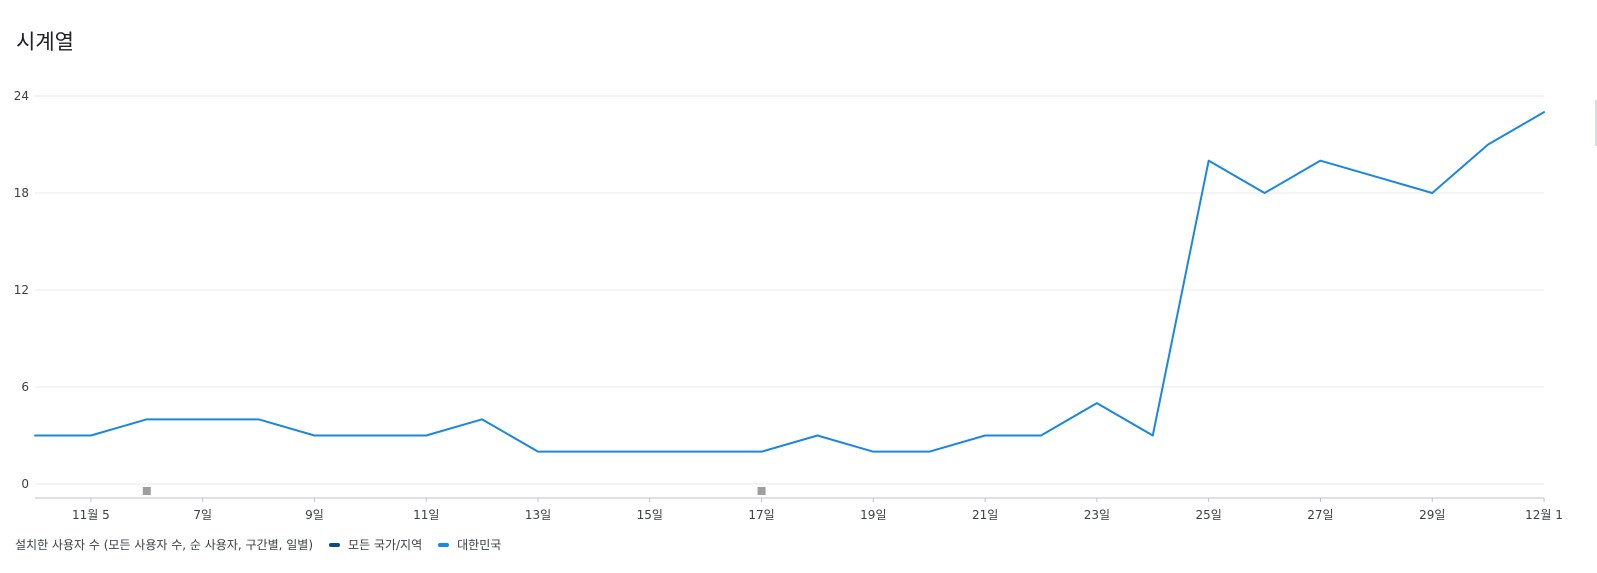 The width and height of the screenshot is (1597, 573). What do you see at coordinates (91, 515) in the screenshot?
I see `x-tick-label: 11월 5` at bounding box center [91, 515].